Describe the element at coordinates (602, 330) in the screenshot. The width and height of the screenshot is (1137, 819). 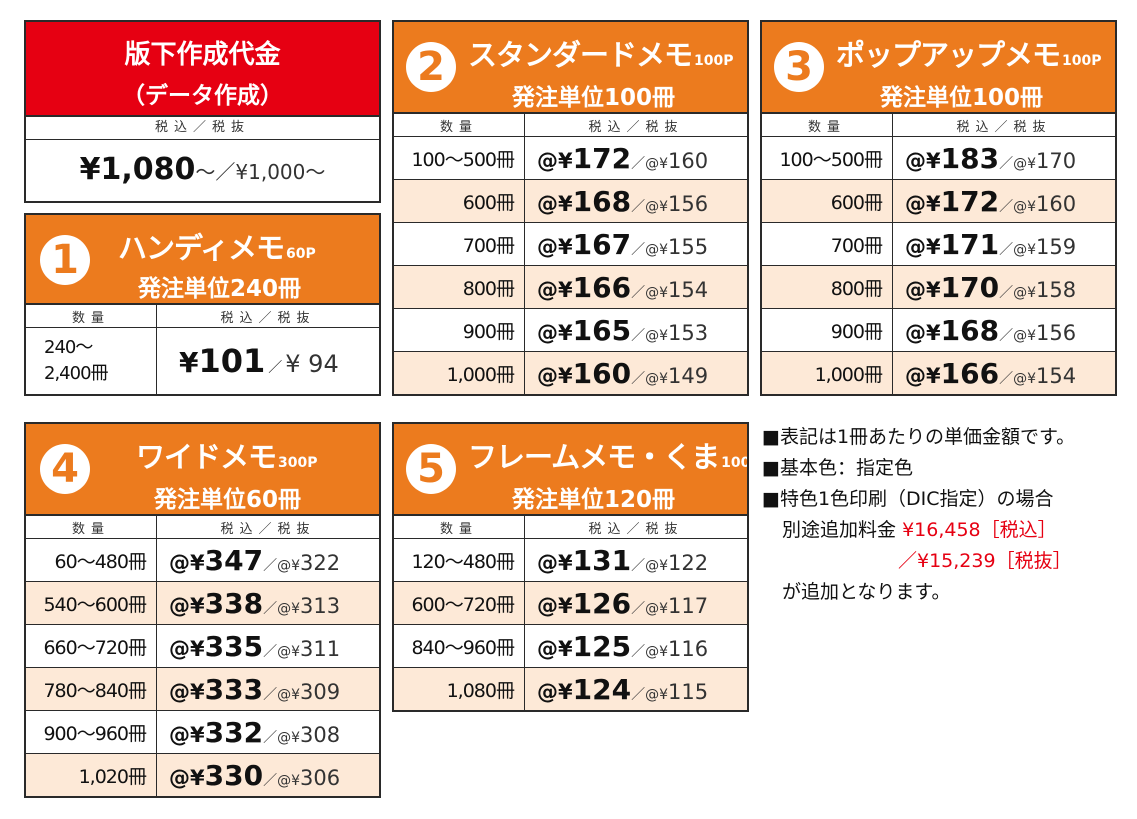
I see `price-in: 165` at that location.